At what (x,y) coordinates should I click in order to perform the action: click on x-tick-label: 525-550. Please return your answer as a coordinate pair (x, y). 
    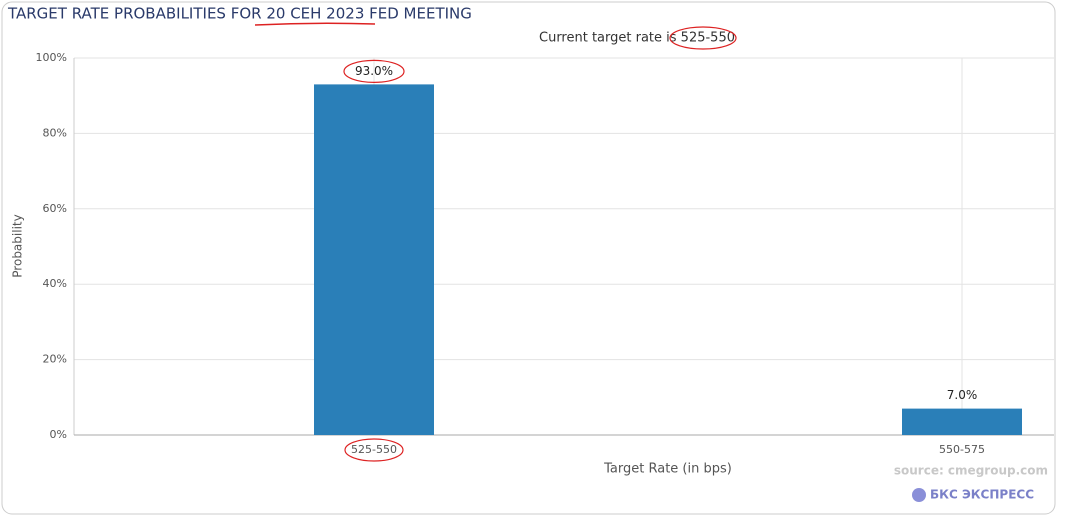
    Looking at the image, I should click on (374, 449).